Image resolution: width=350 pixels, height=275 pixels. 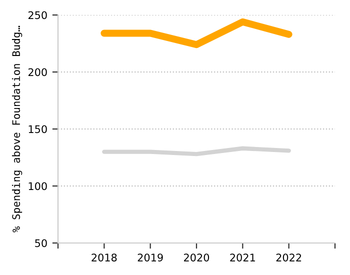 What do you see at coordinates (104, 258) in the screenshot?
I see `x-tick-label: 2018` at bounding box center [104, 258].